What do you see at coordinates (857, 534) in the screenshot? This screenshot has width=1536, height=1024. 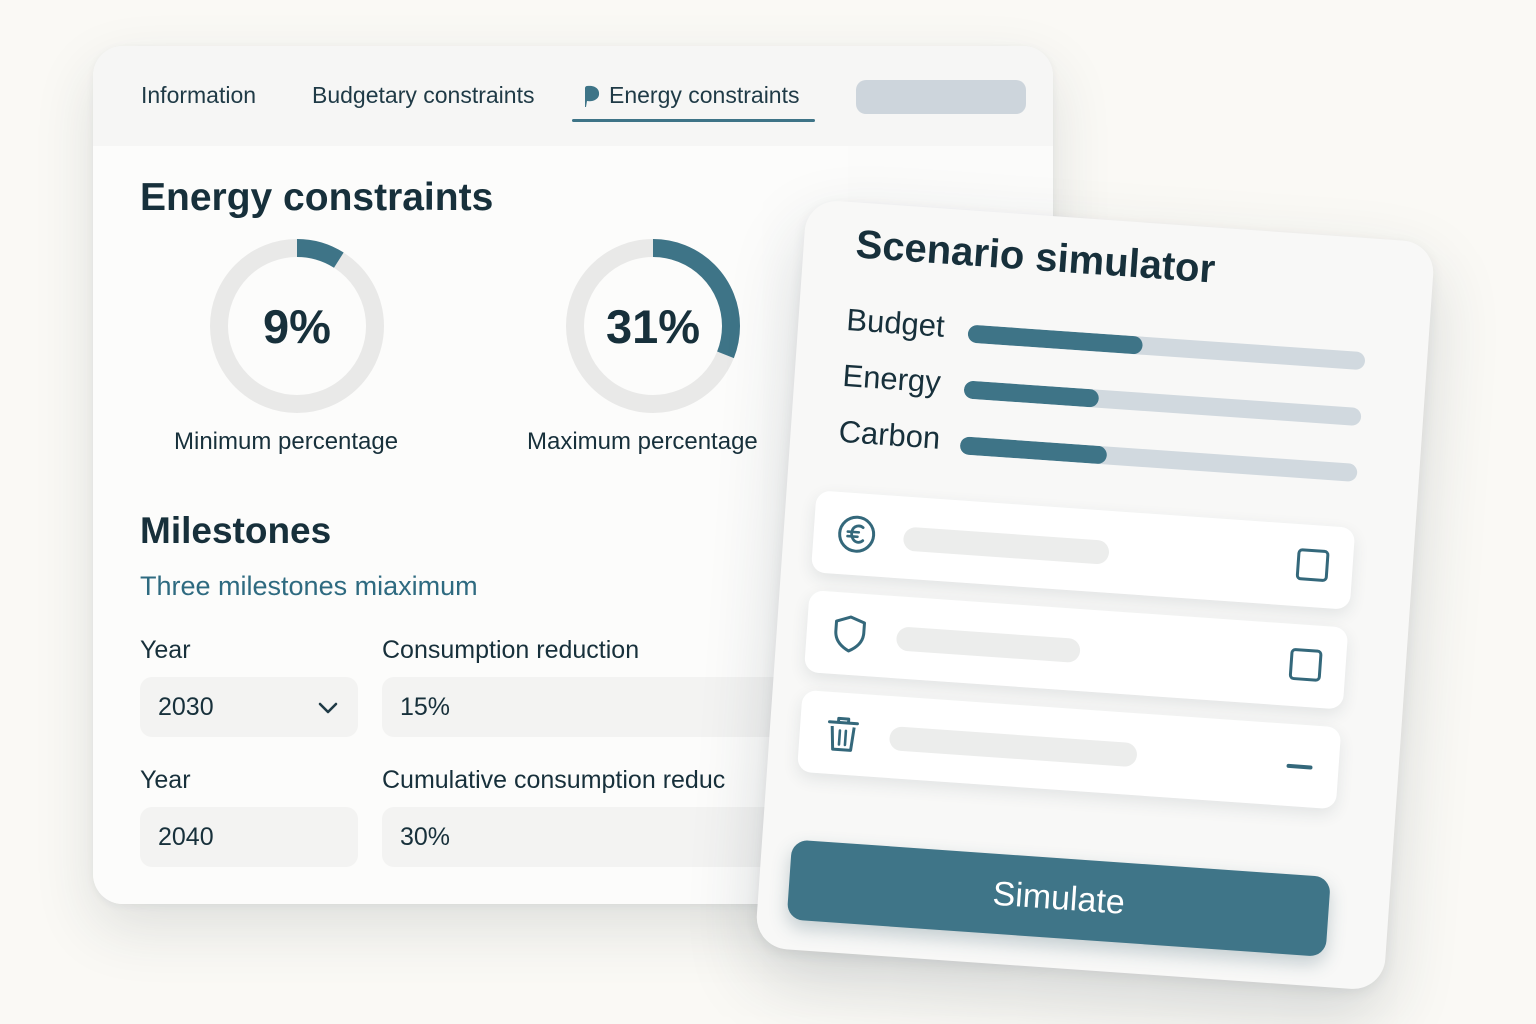 I see `euro-icon` at bounding box center [857, 534].